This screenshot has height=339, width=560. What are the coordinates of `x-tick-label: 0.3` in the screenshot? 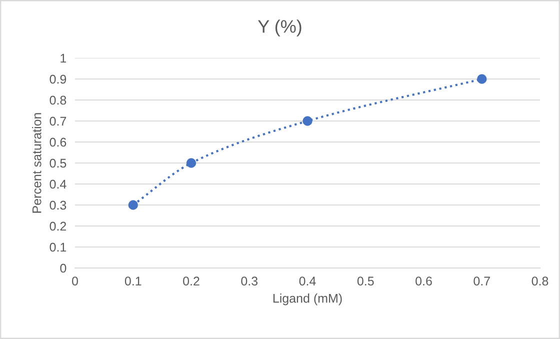 It's located at (249, 281).